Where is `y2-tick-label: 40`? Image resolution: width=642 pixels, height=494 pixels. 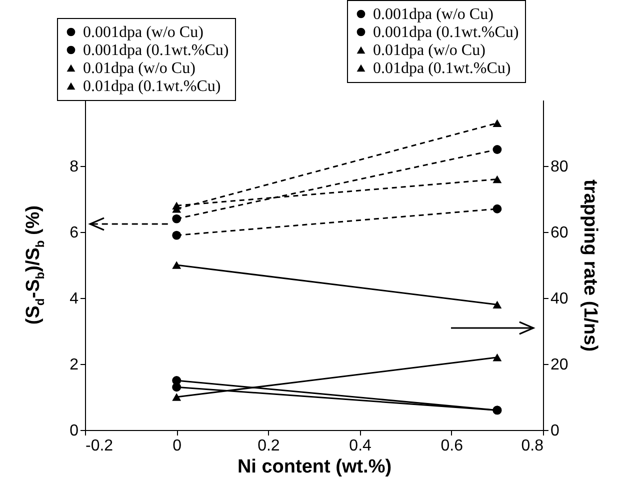
y2-tick-label: 40 is located at coordinates (559, 299).